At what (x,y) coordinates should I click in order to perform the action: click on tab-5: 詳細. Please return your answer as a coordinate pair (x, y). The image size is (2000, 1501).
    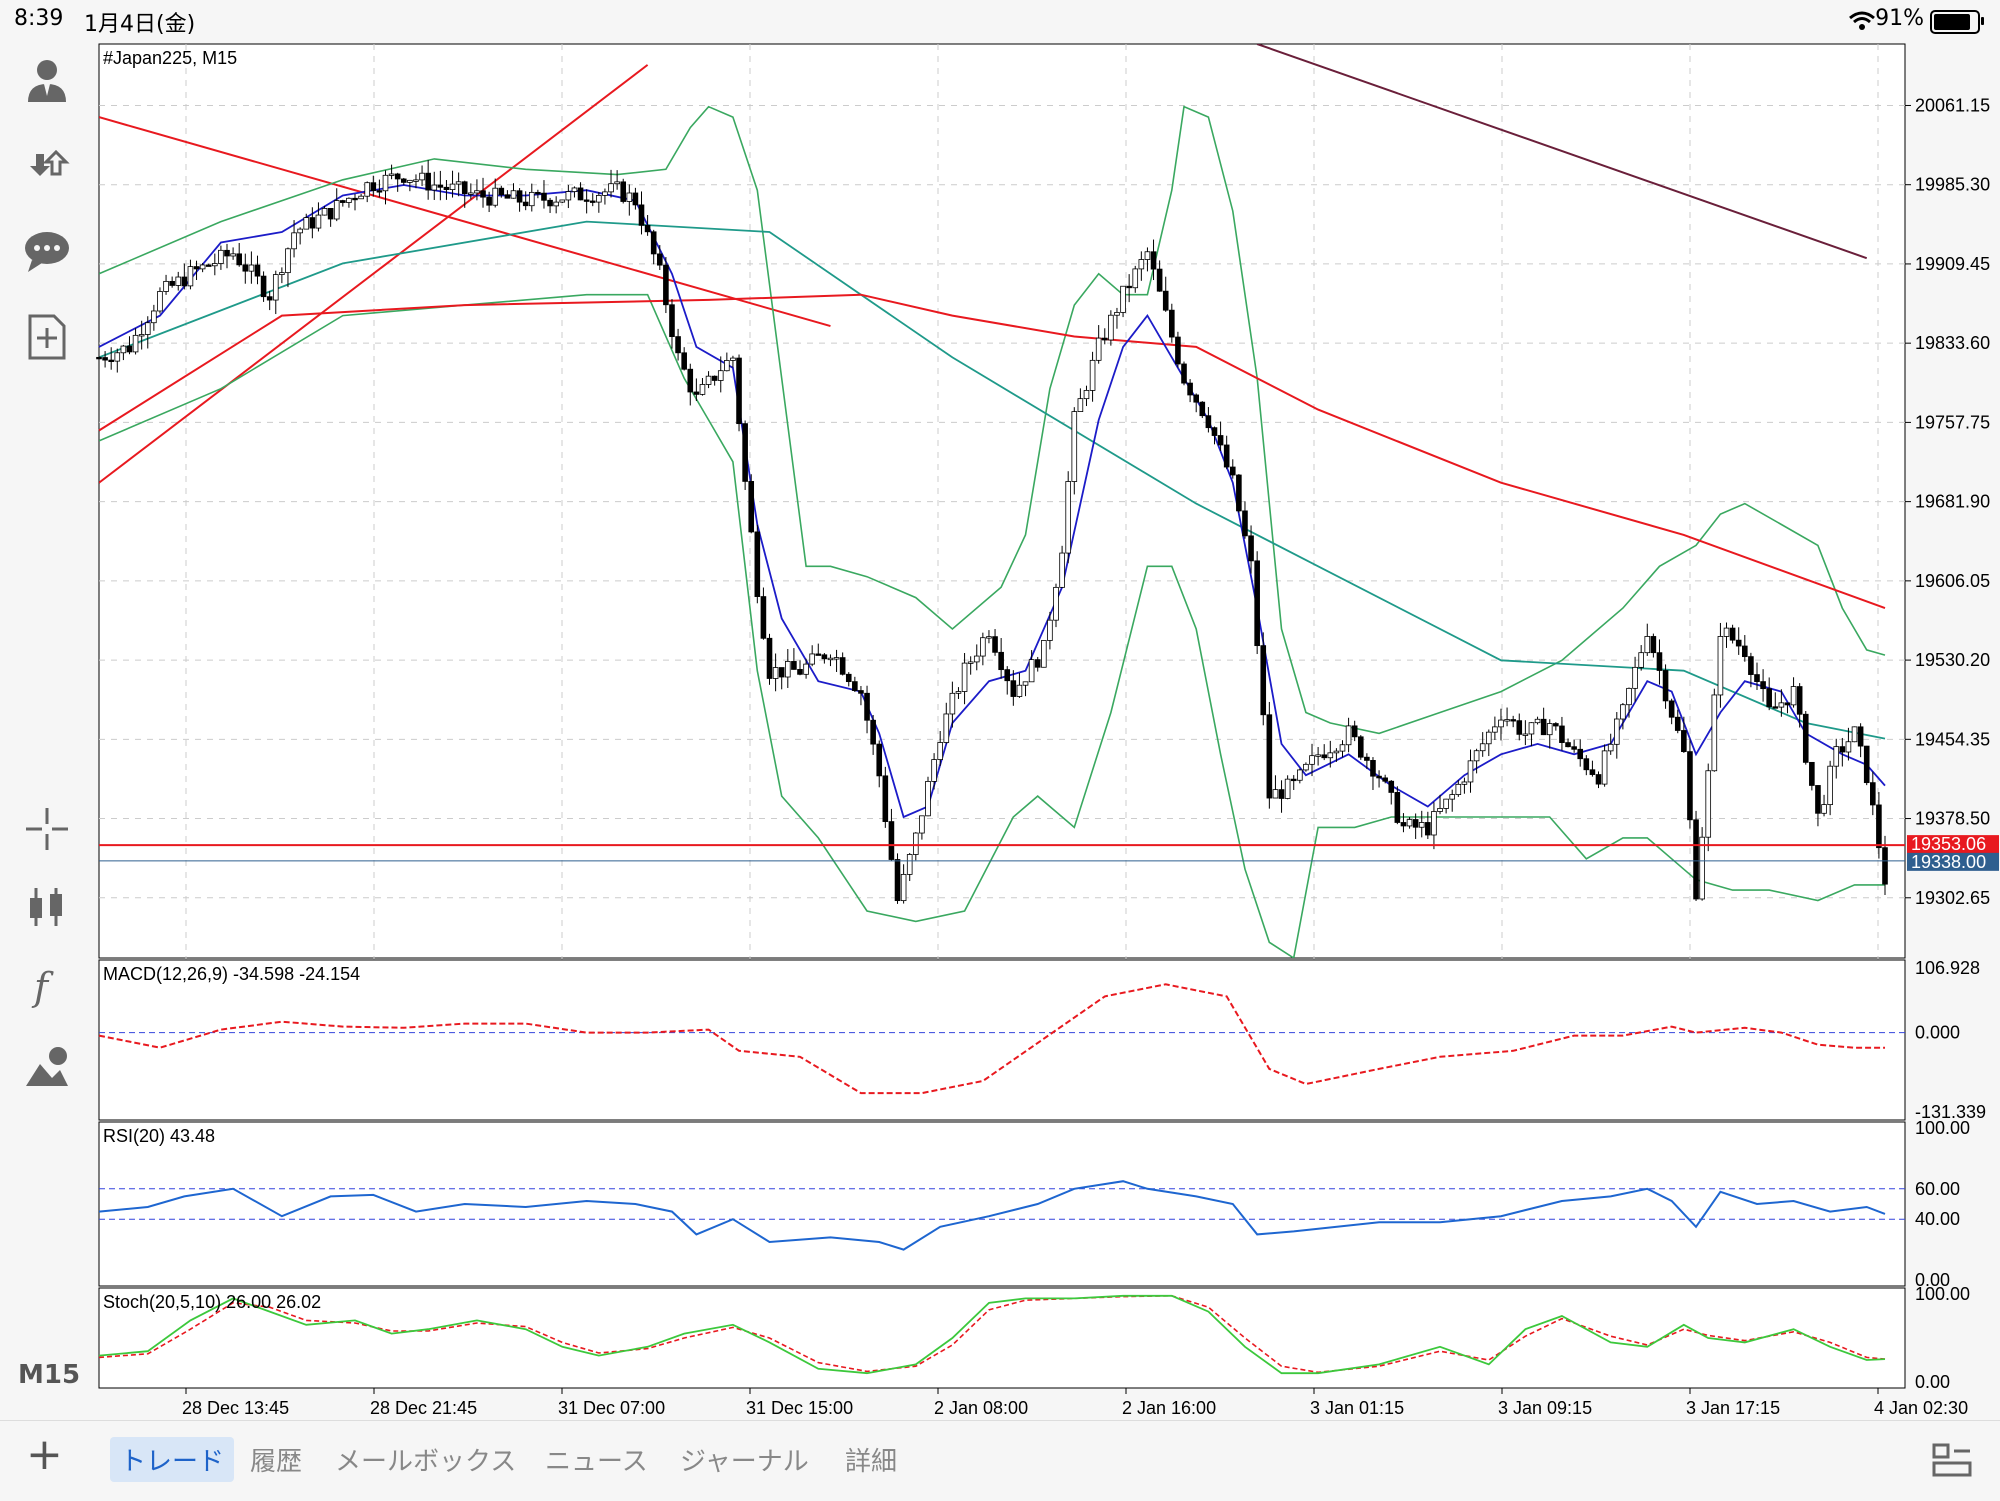
    Looking at the image, I should click on (871, 1462).